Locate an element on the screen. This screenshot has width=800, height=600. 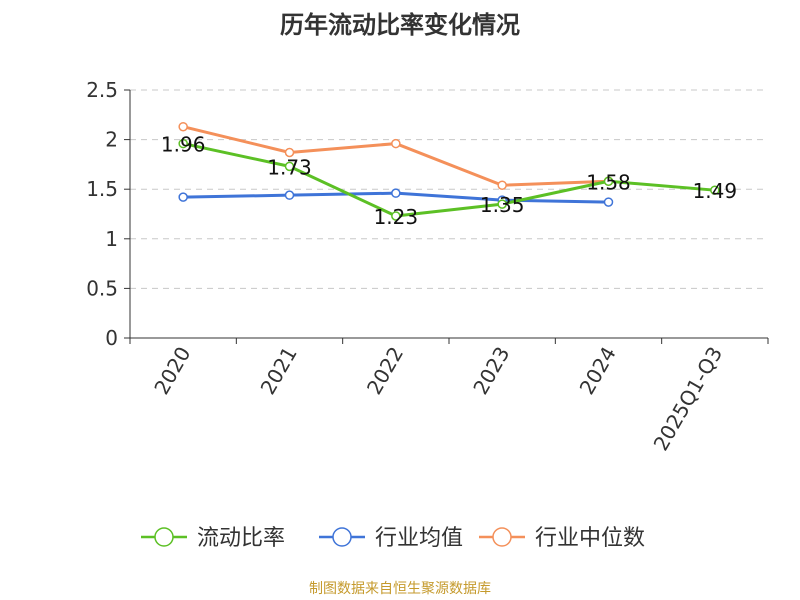
y-tick-label: 0 is located at coordinates (111, 338).